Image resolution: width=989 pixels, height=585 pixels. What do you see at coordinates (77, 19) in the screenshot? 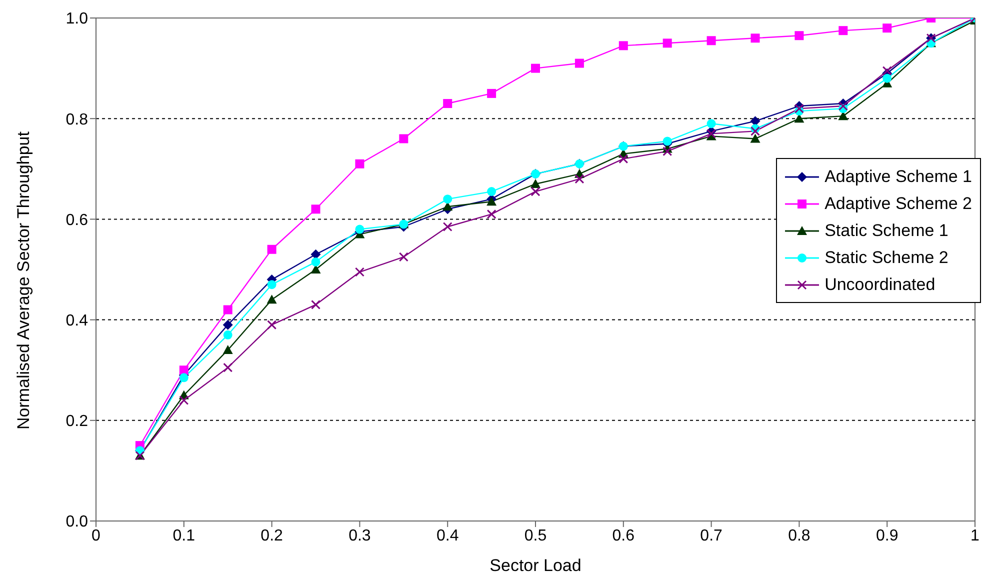
I see `y-tick-label: 1.0` at bounding box center [77, 19].